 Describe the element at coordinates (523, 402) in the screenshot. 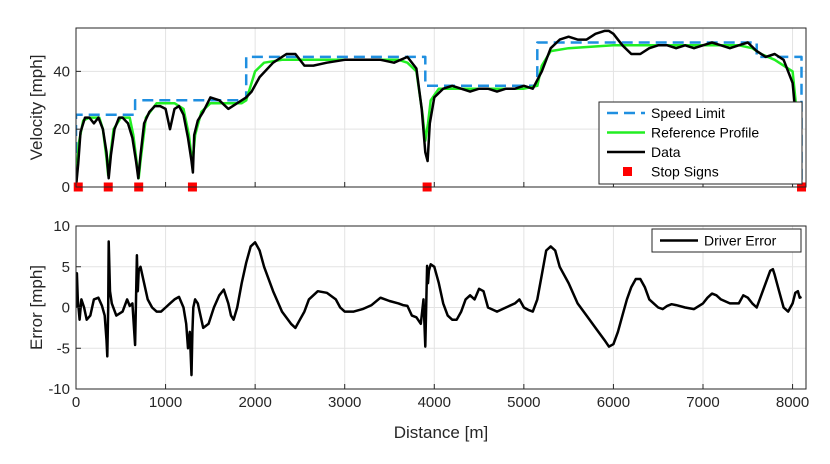

I see `x-tick-label-5000: 5000` at that location.